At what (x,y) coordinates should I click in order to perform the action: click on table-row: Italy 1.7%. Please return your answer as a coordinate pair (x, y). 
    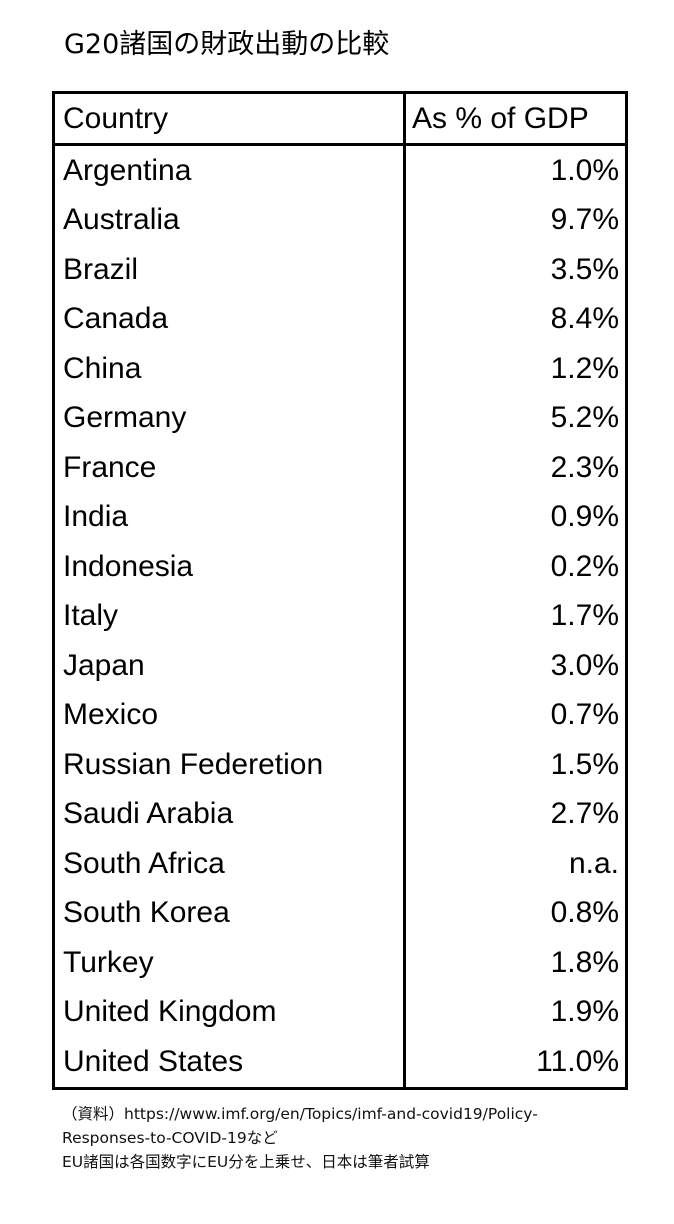
    Looking at the image, I should click on (340, 616).